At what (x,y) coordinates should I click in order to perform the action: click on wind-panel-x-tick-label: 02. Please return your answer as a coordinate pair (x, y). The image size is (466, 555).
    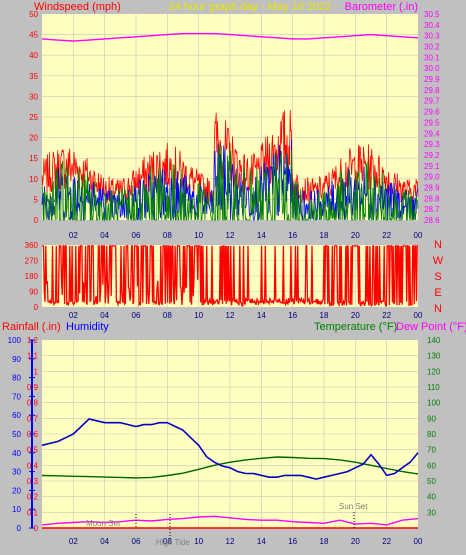
    Looking at the image, I should click on (73, 235).